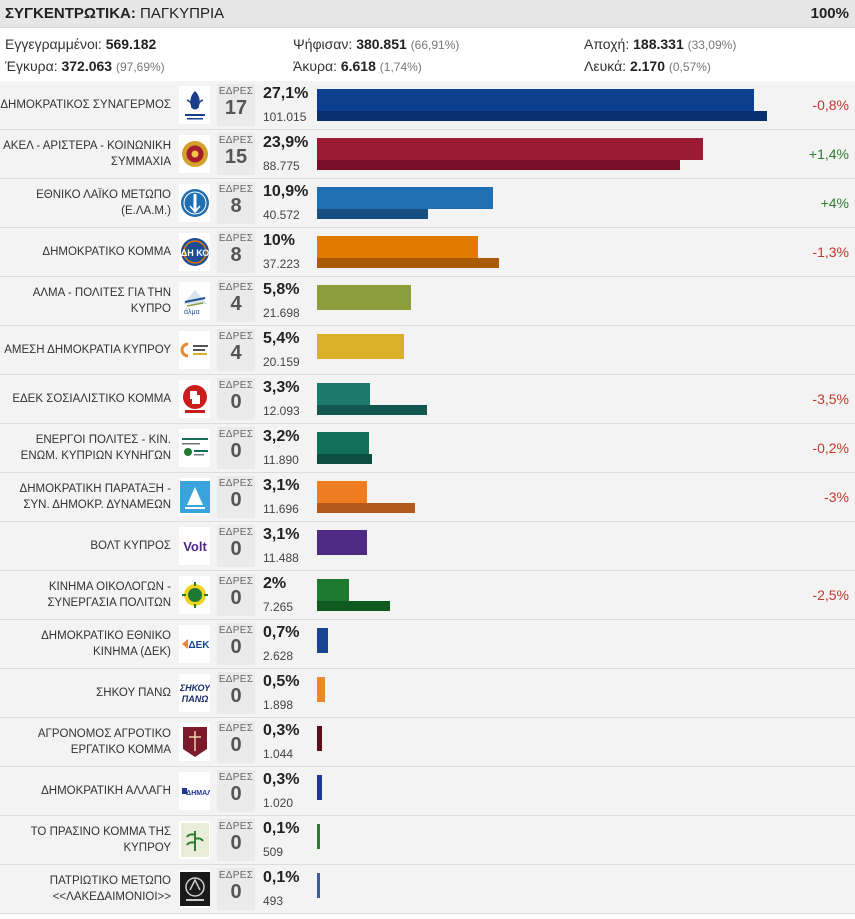 The height and width of the screenshot is (919, 855). I want to click on seats-count: 4, so click(236, 304).